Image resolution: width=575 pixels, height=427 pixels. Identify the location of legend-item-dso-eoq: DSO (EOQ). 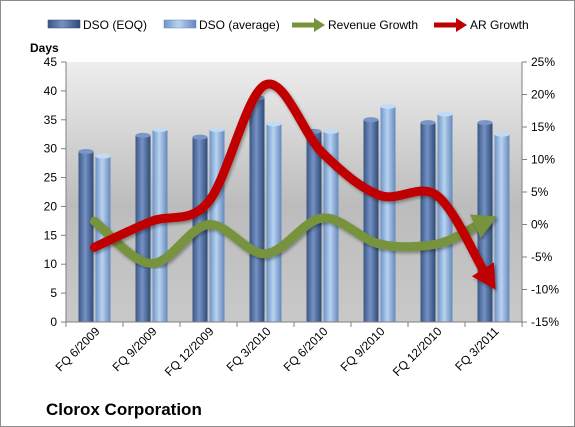
(97, 25).